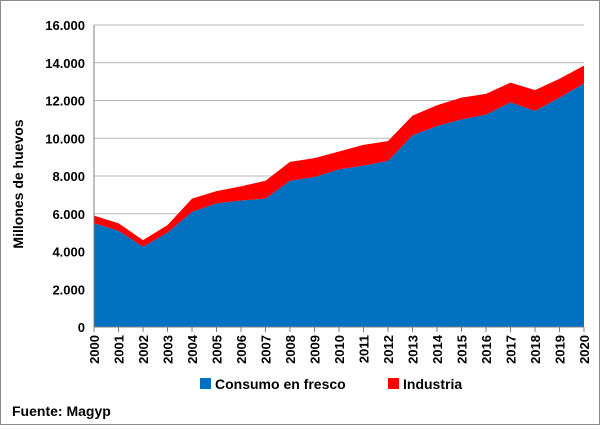 The image size is (600, 429). I want to click on x-tick-label: 2013, so click(413, 349).